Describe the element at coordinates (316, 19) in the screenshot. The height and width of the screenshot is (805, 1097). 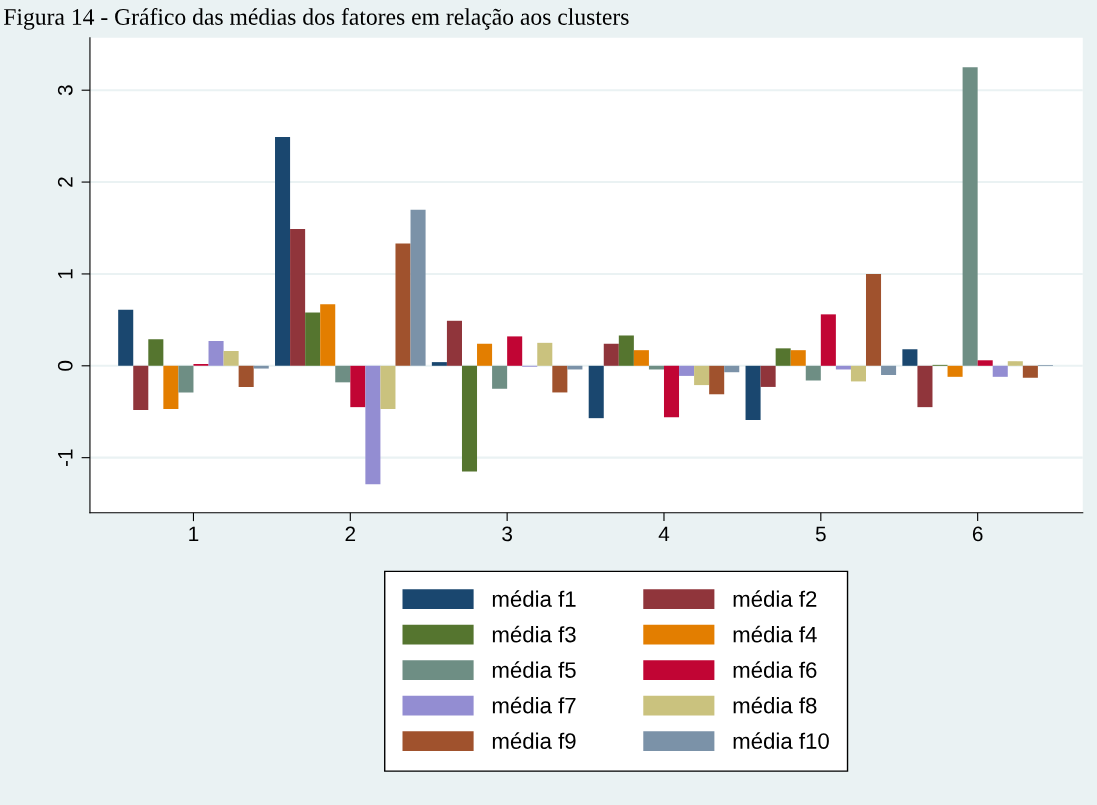
I see `chart-title: Figura 14 - Gráfico das médias dos fatores em relação aos clusters` at that location.